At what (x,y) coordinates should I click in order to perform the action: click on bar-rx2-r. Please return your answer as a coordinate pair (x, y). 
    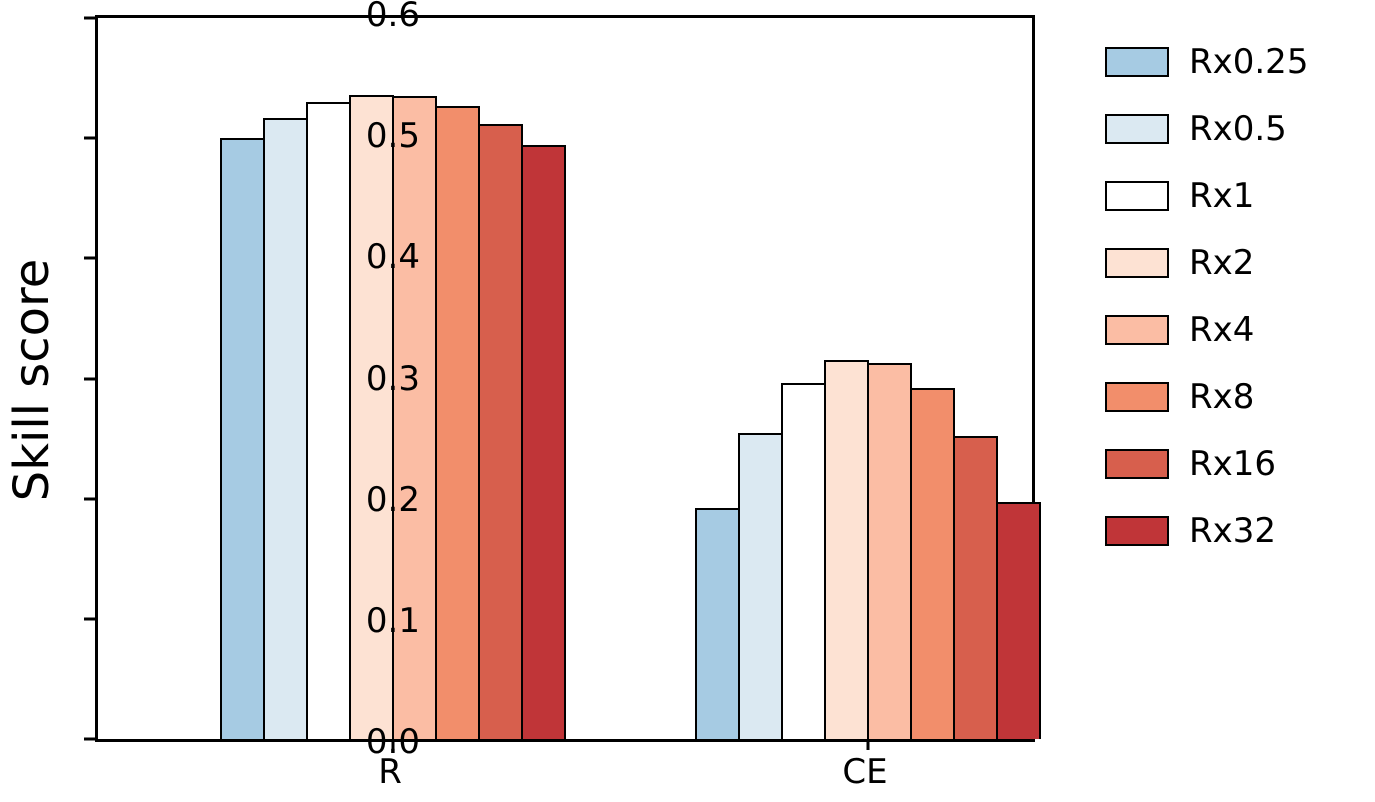
    Looking at the image, I should click on (371, 416).